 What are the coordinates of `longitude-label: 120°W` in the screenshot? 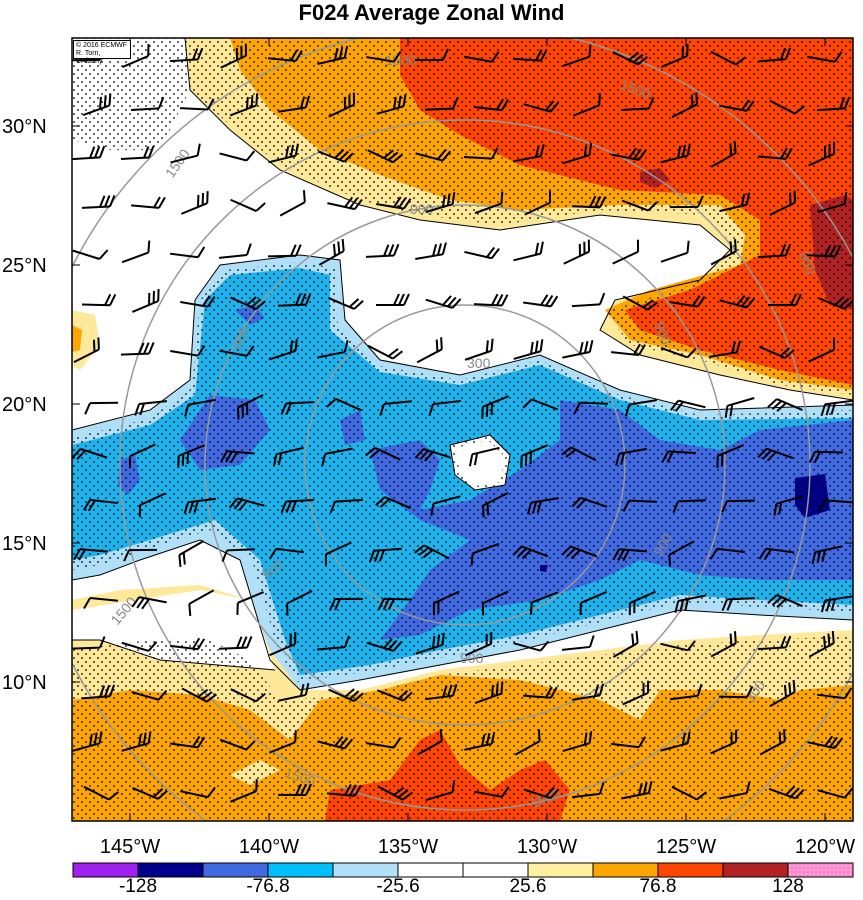 It's located at (825, 847).